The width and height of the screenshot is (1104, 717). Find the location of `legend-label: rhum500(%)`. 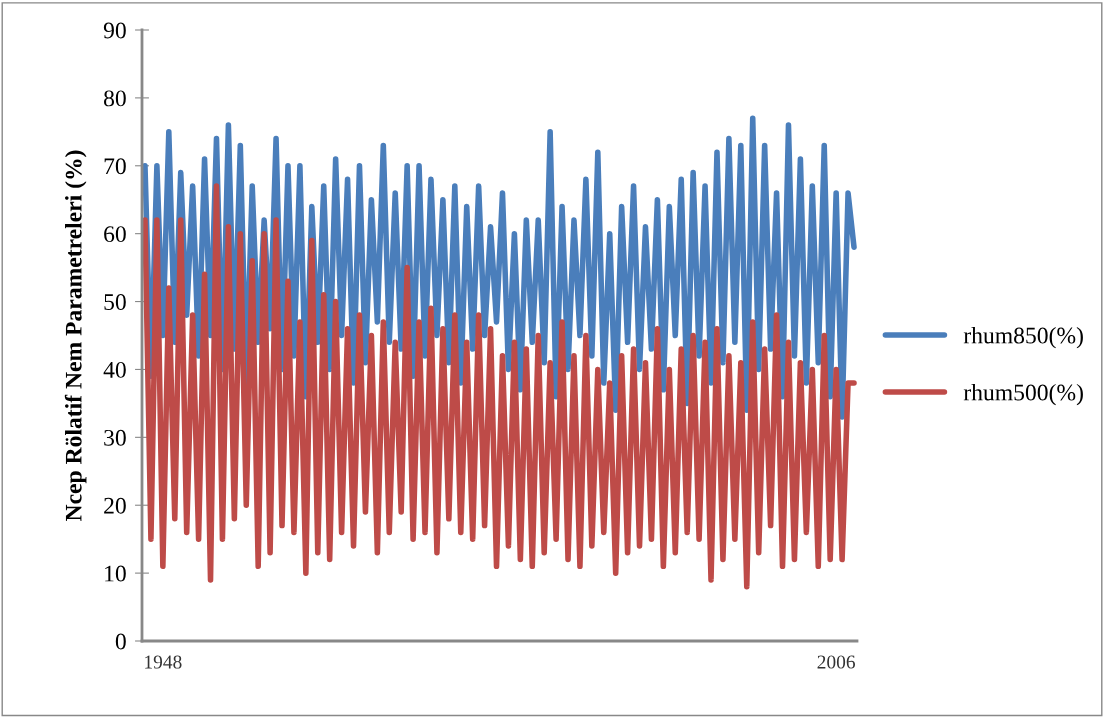

legend-label: rhum500(%) is located at coordinates (1023, 394).